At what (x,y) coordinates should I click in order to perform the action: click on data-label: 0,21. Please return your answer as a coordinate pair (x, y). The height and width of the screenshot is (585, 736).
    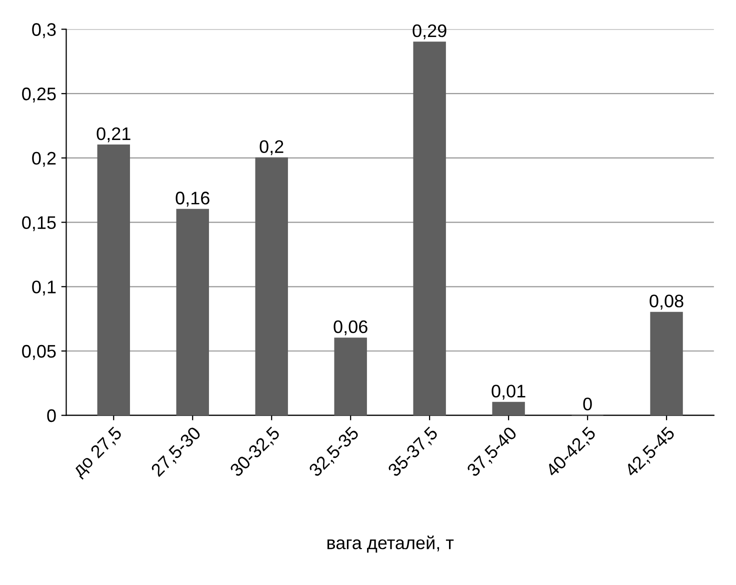
    Looking at the image, I should click on (113, 134).